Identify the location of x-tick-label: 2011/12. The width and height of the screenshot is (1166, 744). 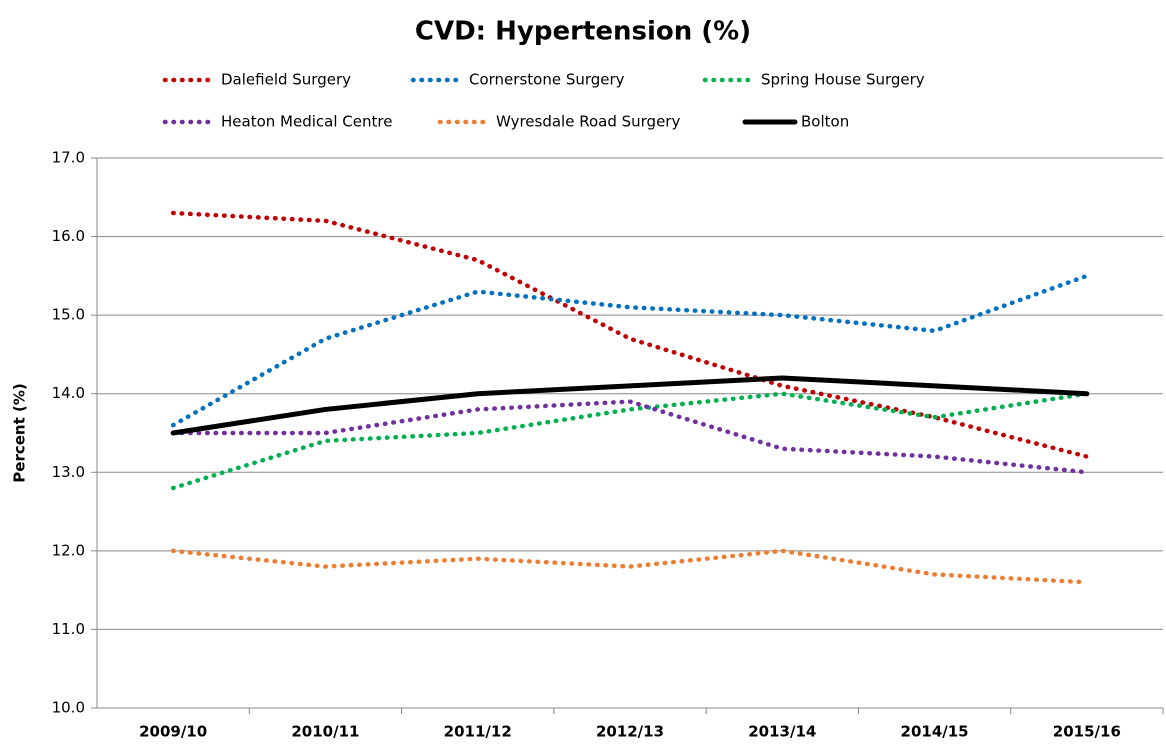
(478, 732).